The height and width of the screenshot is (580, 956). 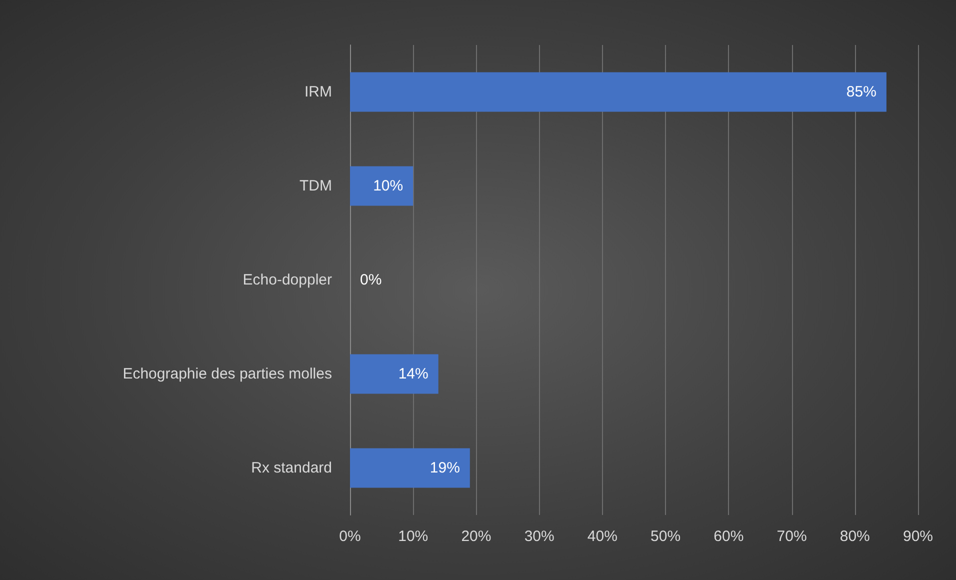 I want to click on y-tick-label: Echographie des parties molles, so click(x=227, y=374).